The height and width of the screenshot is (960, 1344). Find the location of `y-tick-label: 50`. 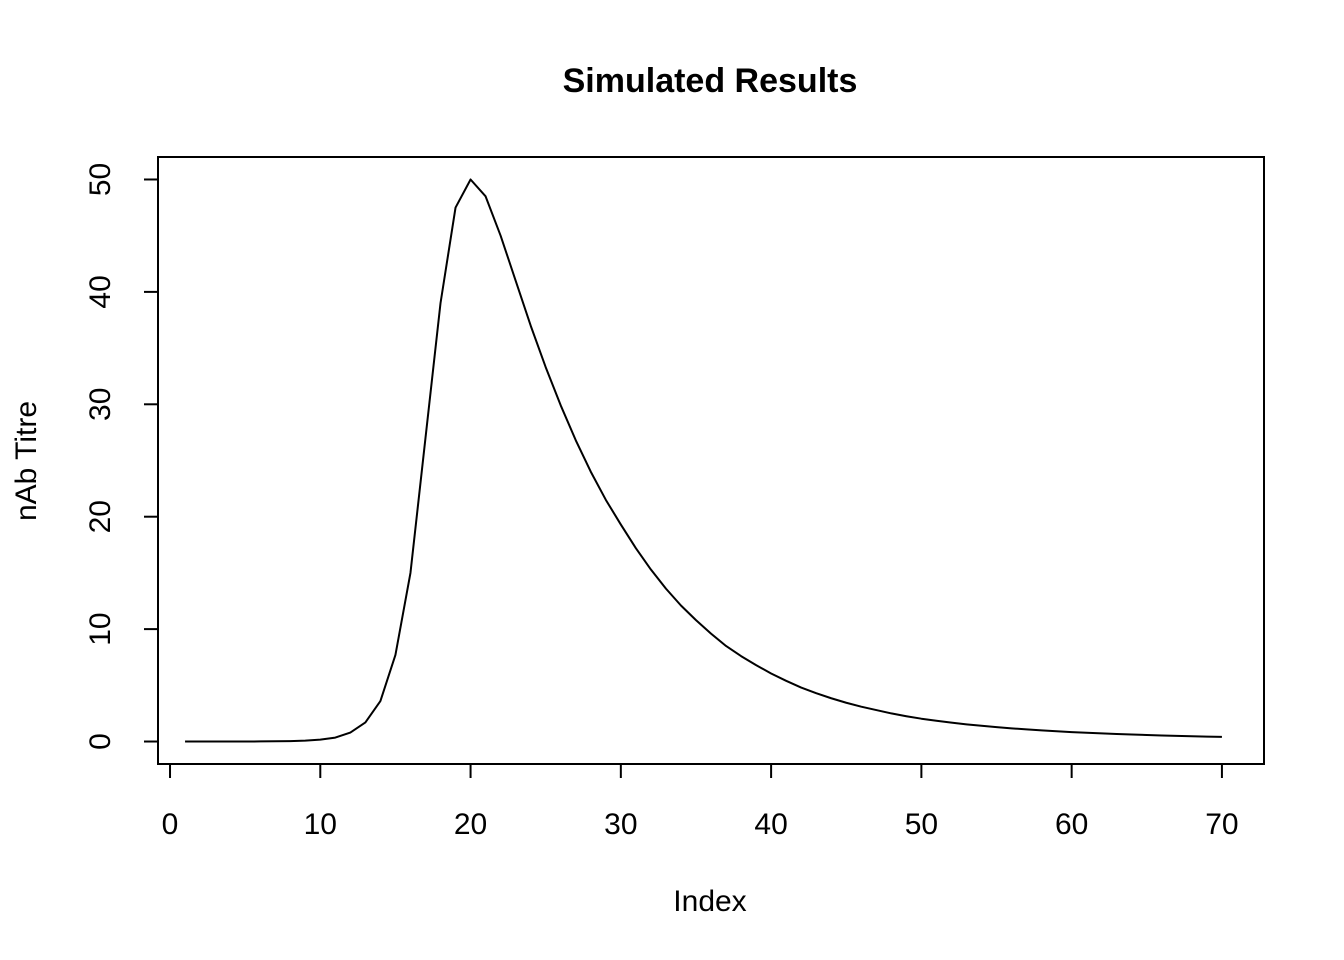

y-tick-label: 50 is located at coordinates (100, 179).